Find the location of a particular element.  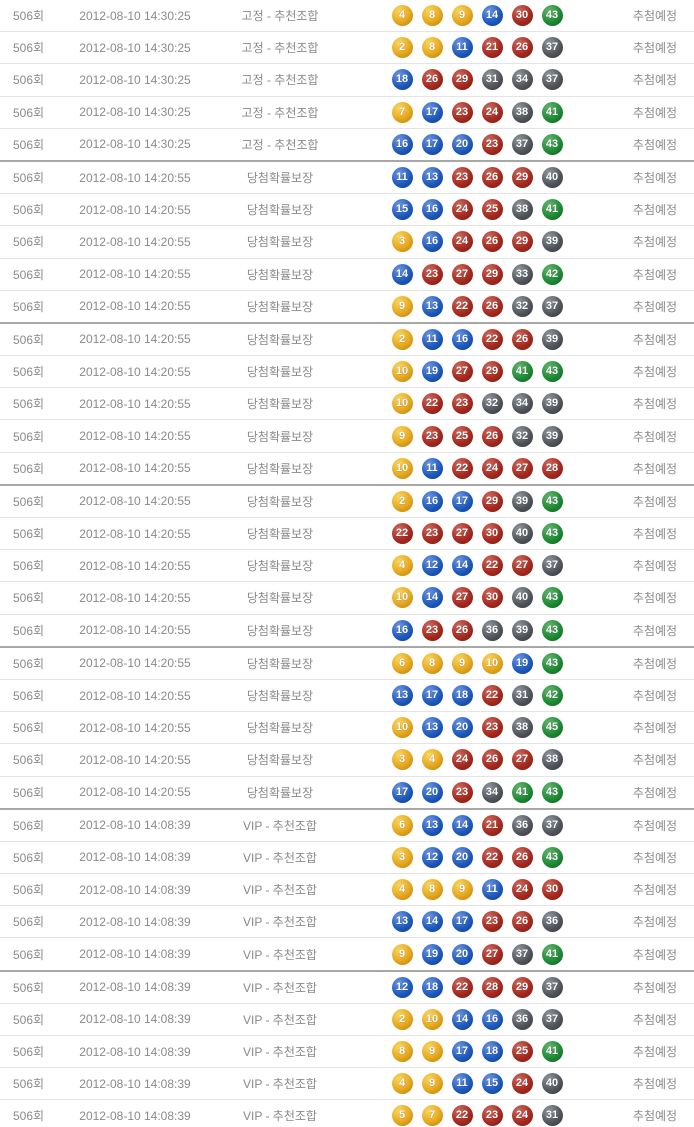

lotto-ball-yellow: 4 is located at coordinates (402, 890).